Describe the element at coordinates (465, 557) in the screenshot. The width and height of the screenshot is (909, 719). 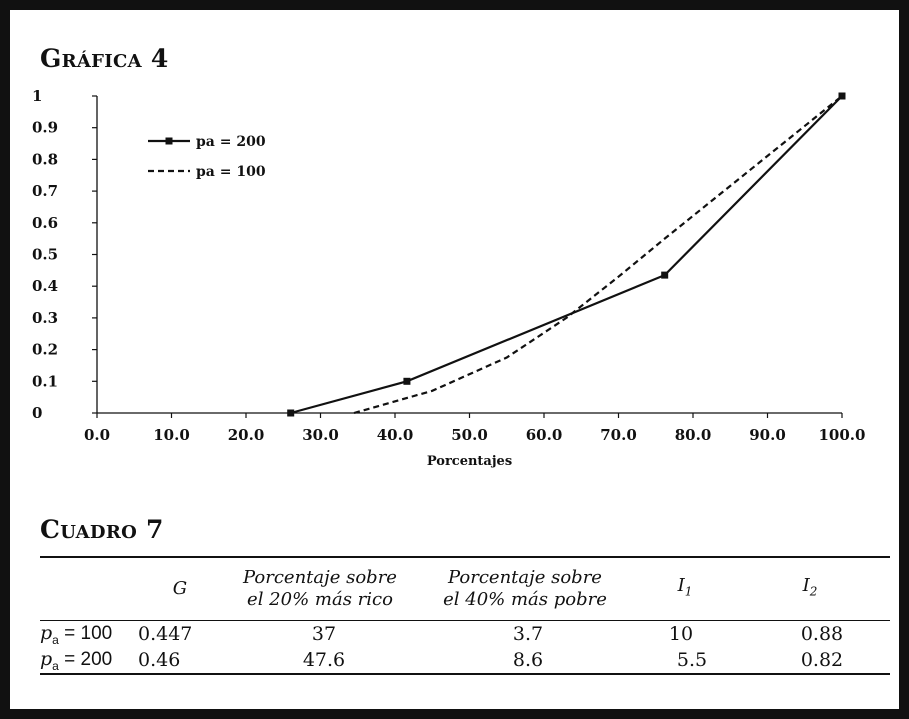
I see `table-top-rule` at that location.